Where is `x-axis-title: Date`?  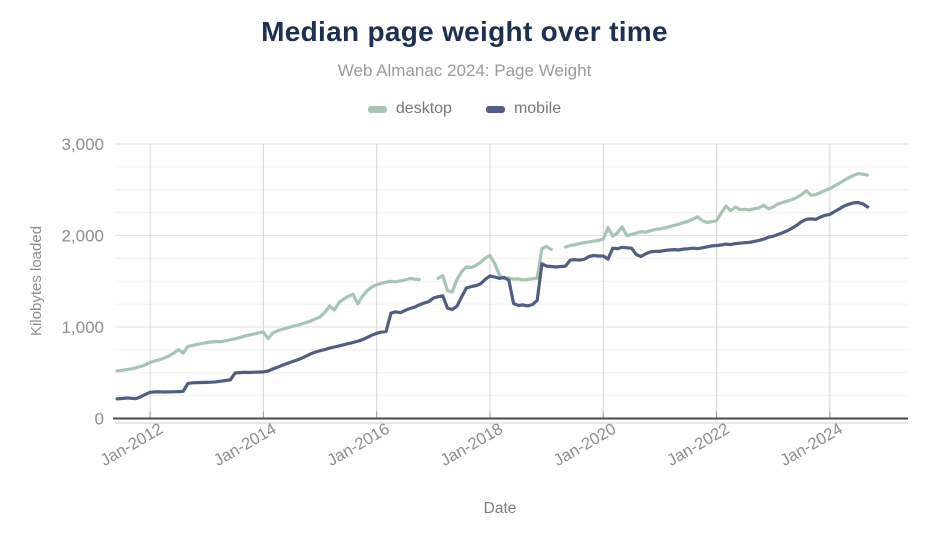
x-axis-title: Date is located at coordinates (500, 508).